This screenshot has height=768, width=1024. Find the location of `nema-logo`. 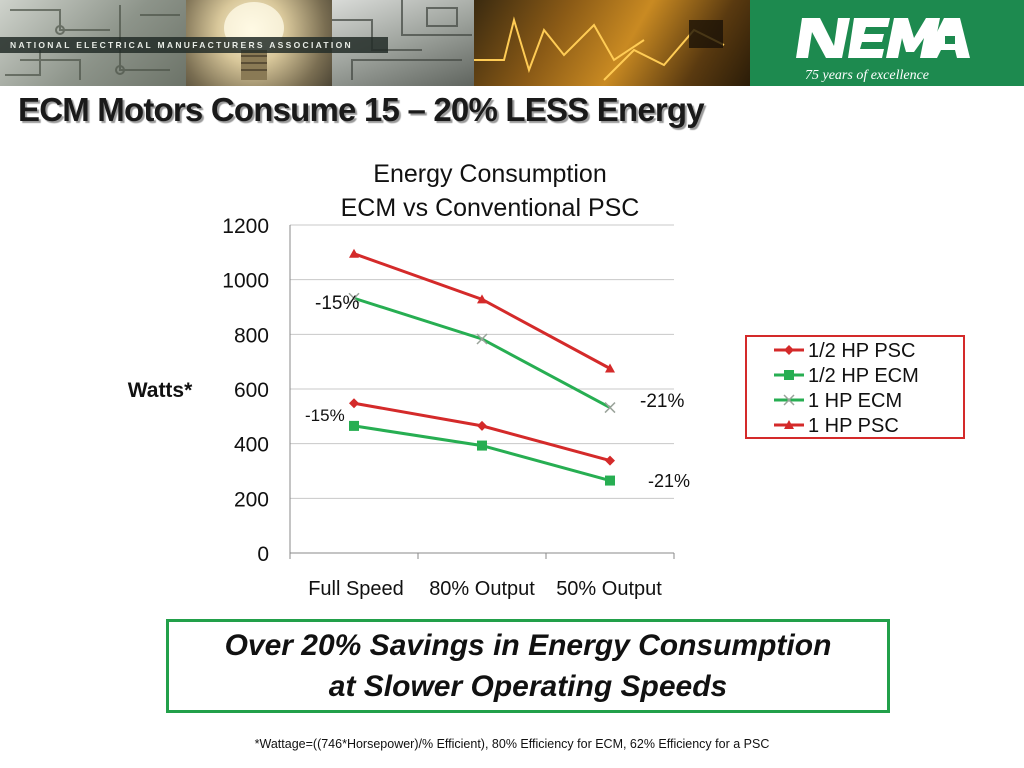

nema-logo is located at coordinates (883, 38).